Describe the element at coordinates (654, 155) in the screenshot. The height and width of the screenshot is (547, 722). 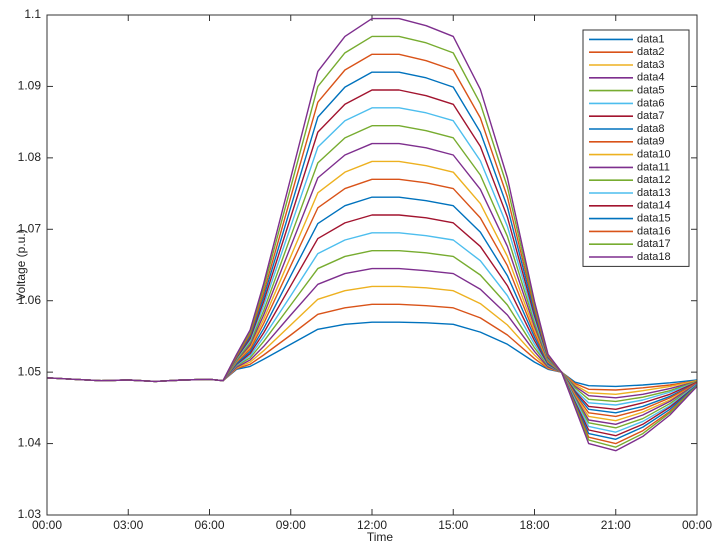
I see `legend-label: data10` at that location.